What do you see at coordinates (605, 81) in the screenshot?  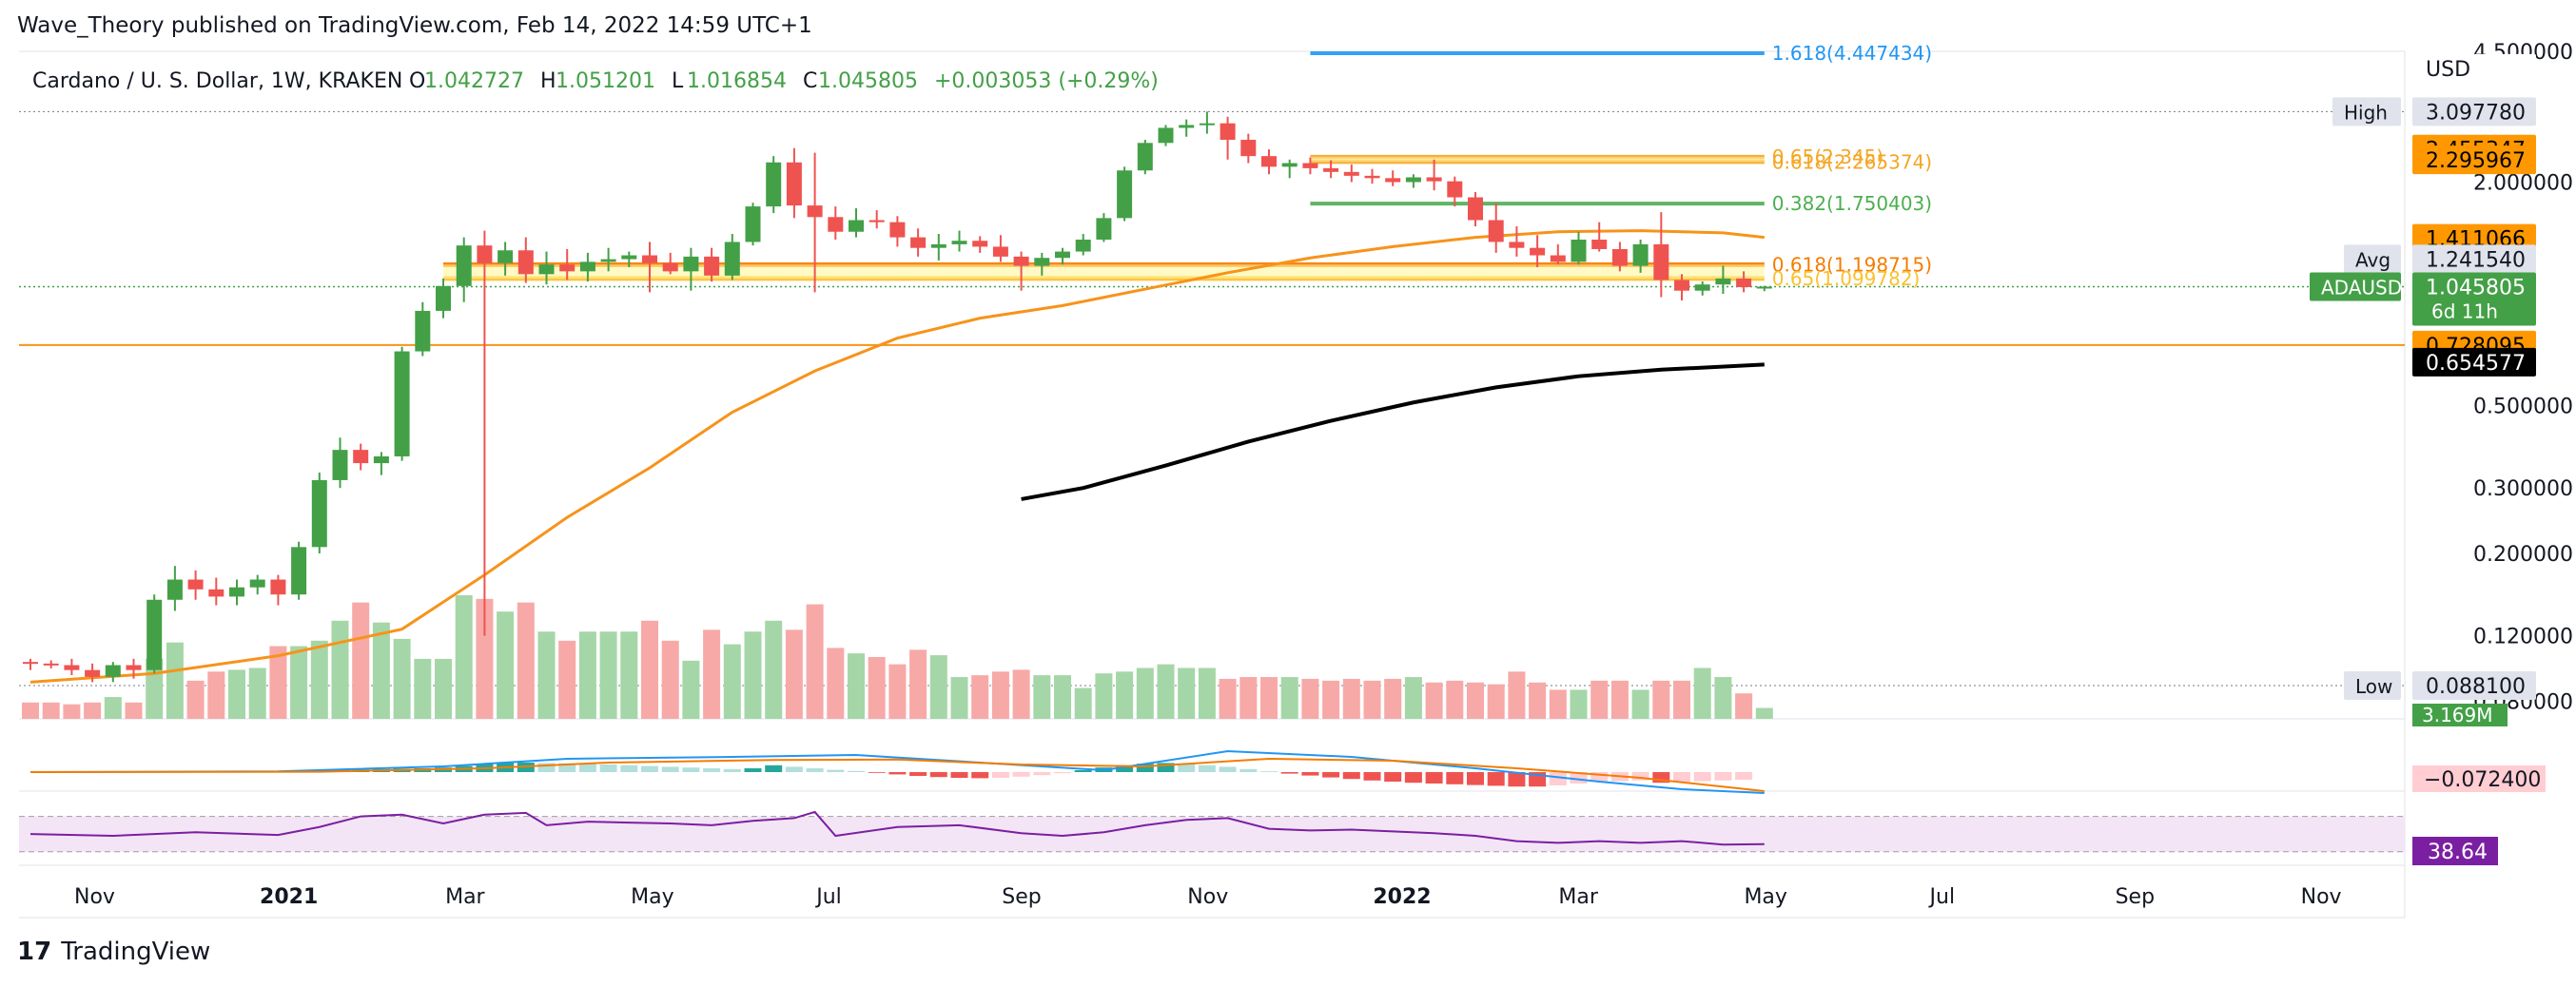 I see `ohlc-value: 1.051201` at bounding box center [605, 81].